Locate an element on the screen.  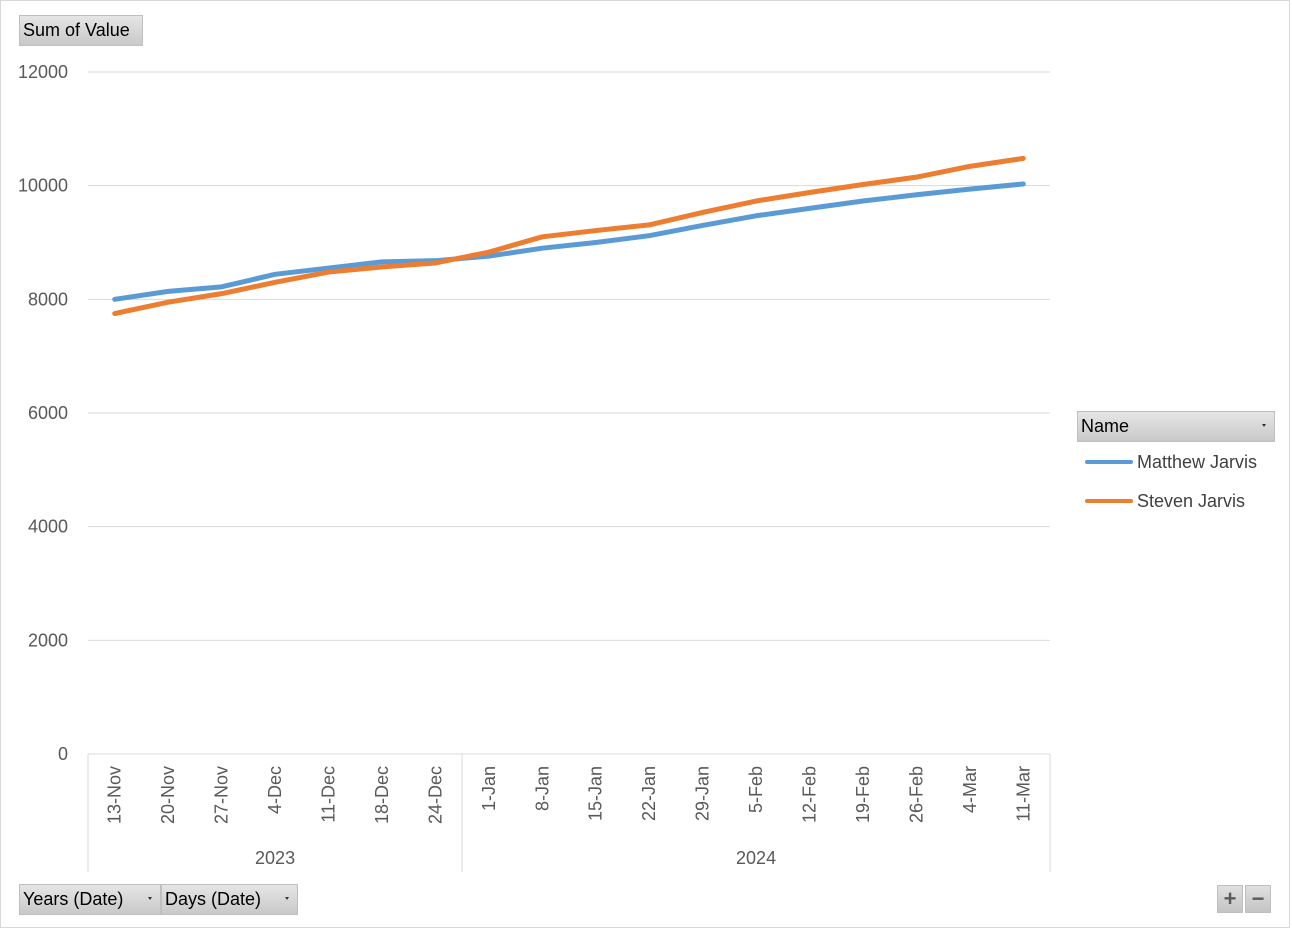
x-tick-label: 11-Mar is located at coordinates (1023, 794).